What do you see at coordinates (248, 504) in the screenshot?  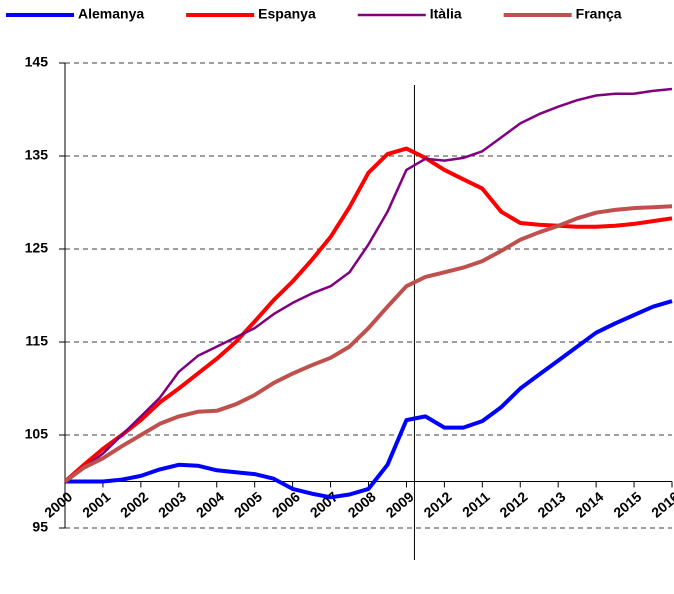 I see `x-tick-label: 2005` at bounding box center [248, 504].